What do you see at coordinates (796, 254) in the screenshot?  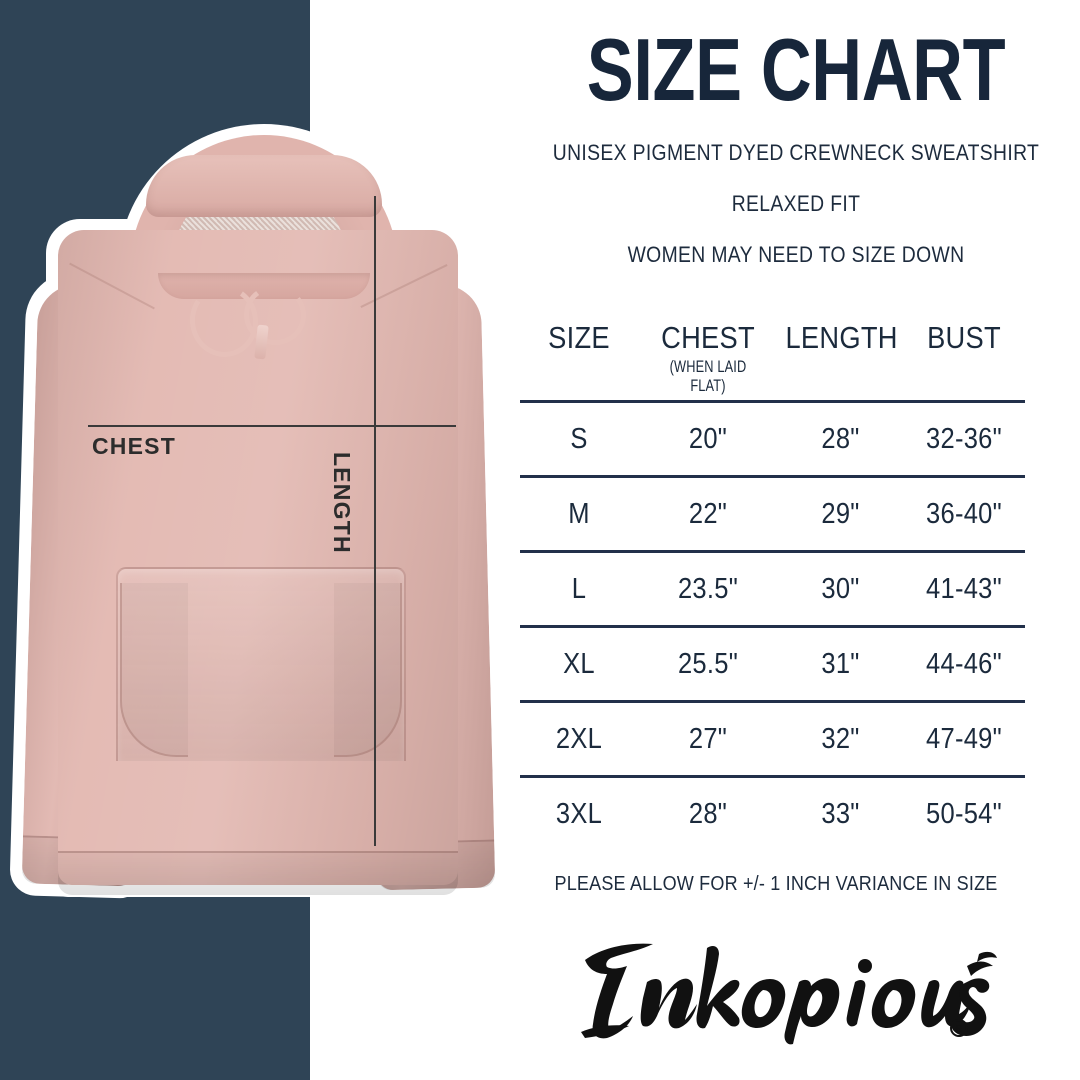 I see `subtitle-sizing-advice: WOMEN MAY NEED TO SIZE DOWN` at bounding box center [796, 254].